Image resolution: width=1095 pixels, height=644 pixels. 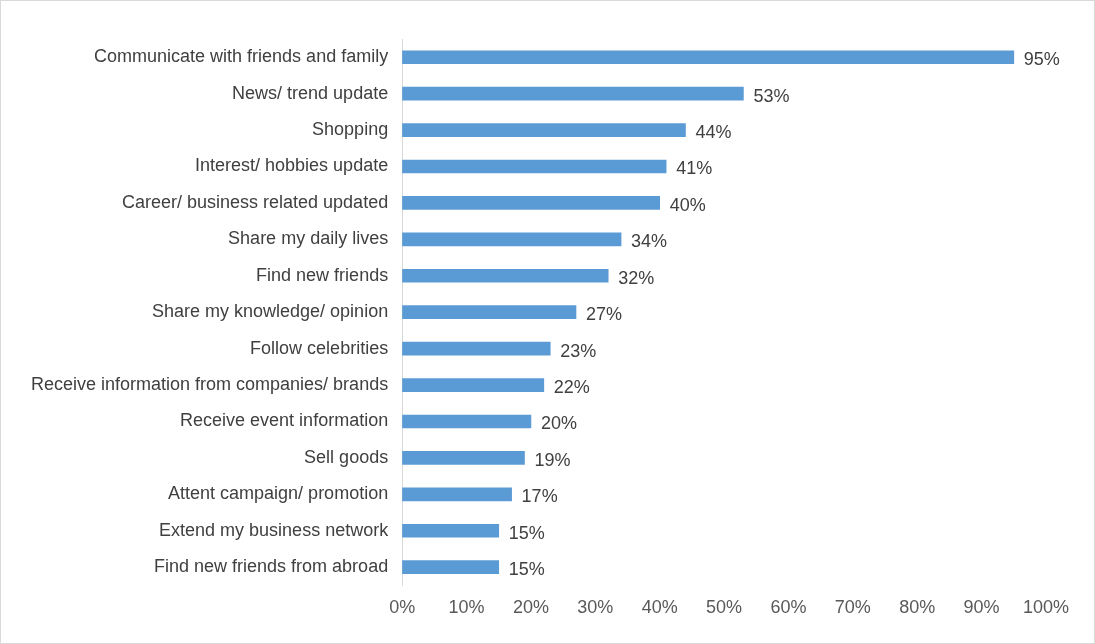 I want to click on y-tick-label: Interest/ hobbies update, so click(x=292, y=165).